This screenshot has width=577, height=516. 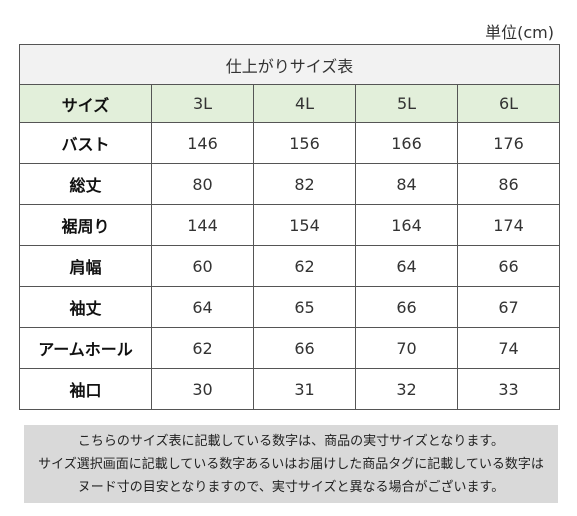 What do you see at coordinates (85, 307) in the screenshot?
I see `row-label: 袖丈` at bounding box center [85, 307].